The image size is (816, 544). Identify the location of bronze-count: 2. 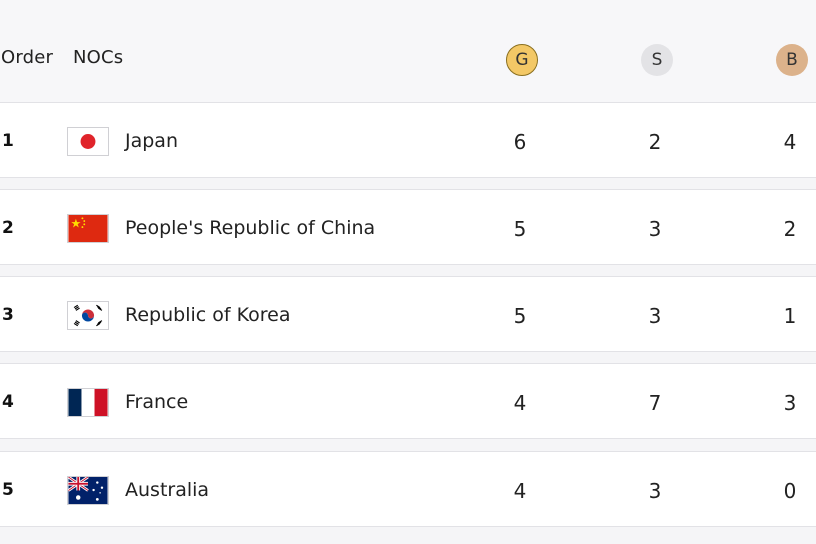
(790, 229).